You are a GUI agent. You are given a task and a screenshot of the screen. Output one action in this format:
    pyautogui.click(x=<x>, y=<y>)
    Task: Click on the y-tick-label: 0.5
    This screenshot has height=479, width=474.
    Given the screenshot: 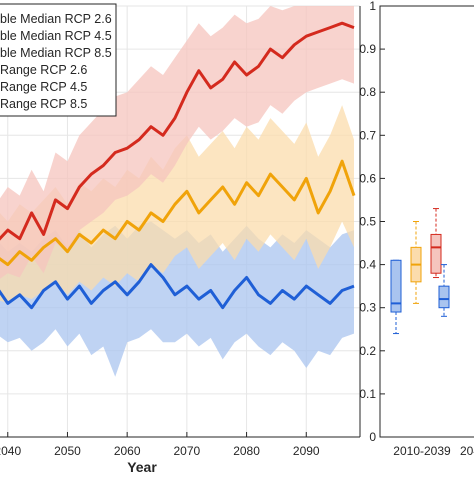 What is the action you would take?
    pyautogui.click(x=367, y=222)
    